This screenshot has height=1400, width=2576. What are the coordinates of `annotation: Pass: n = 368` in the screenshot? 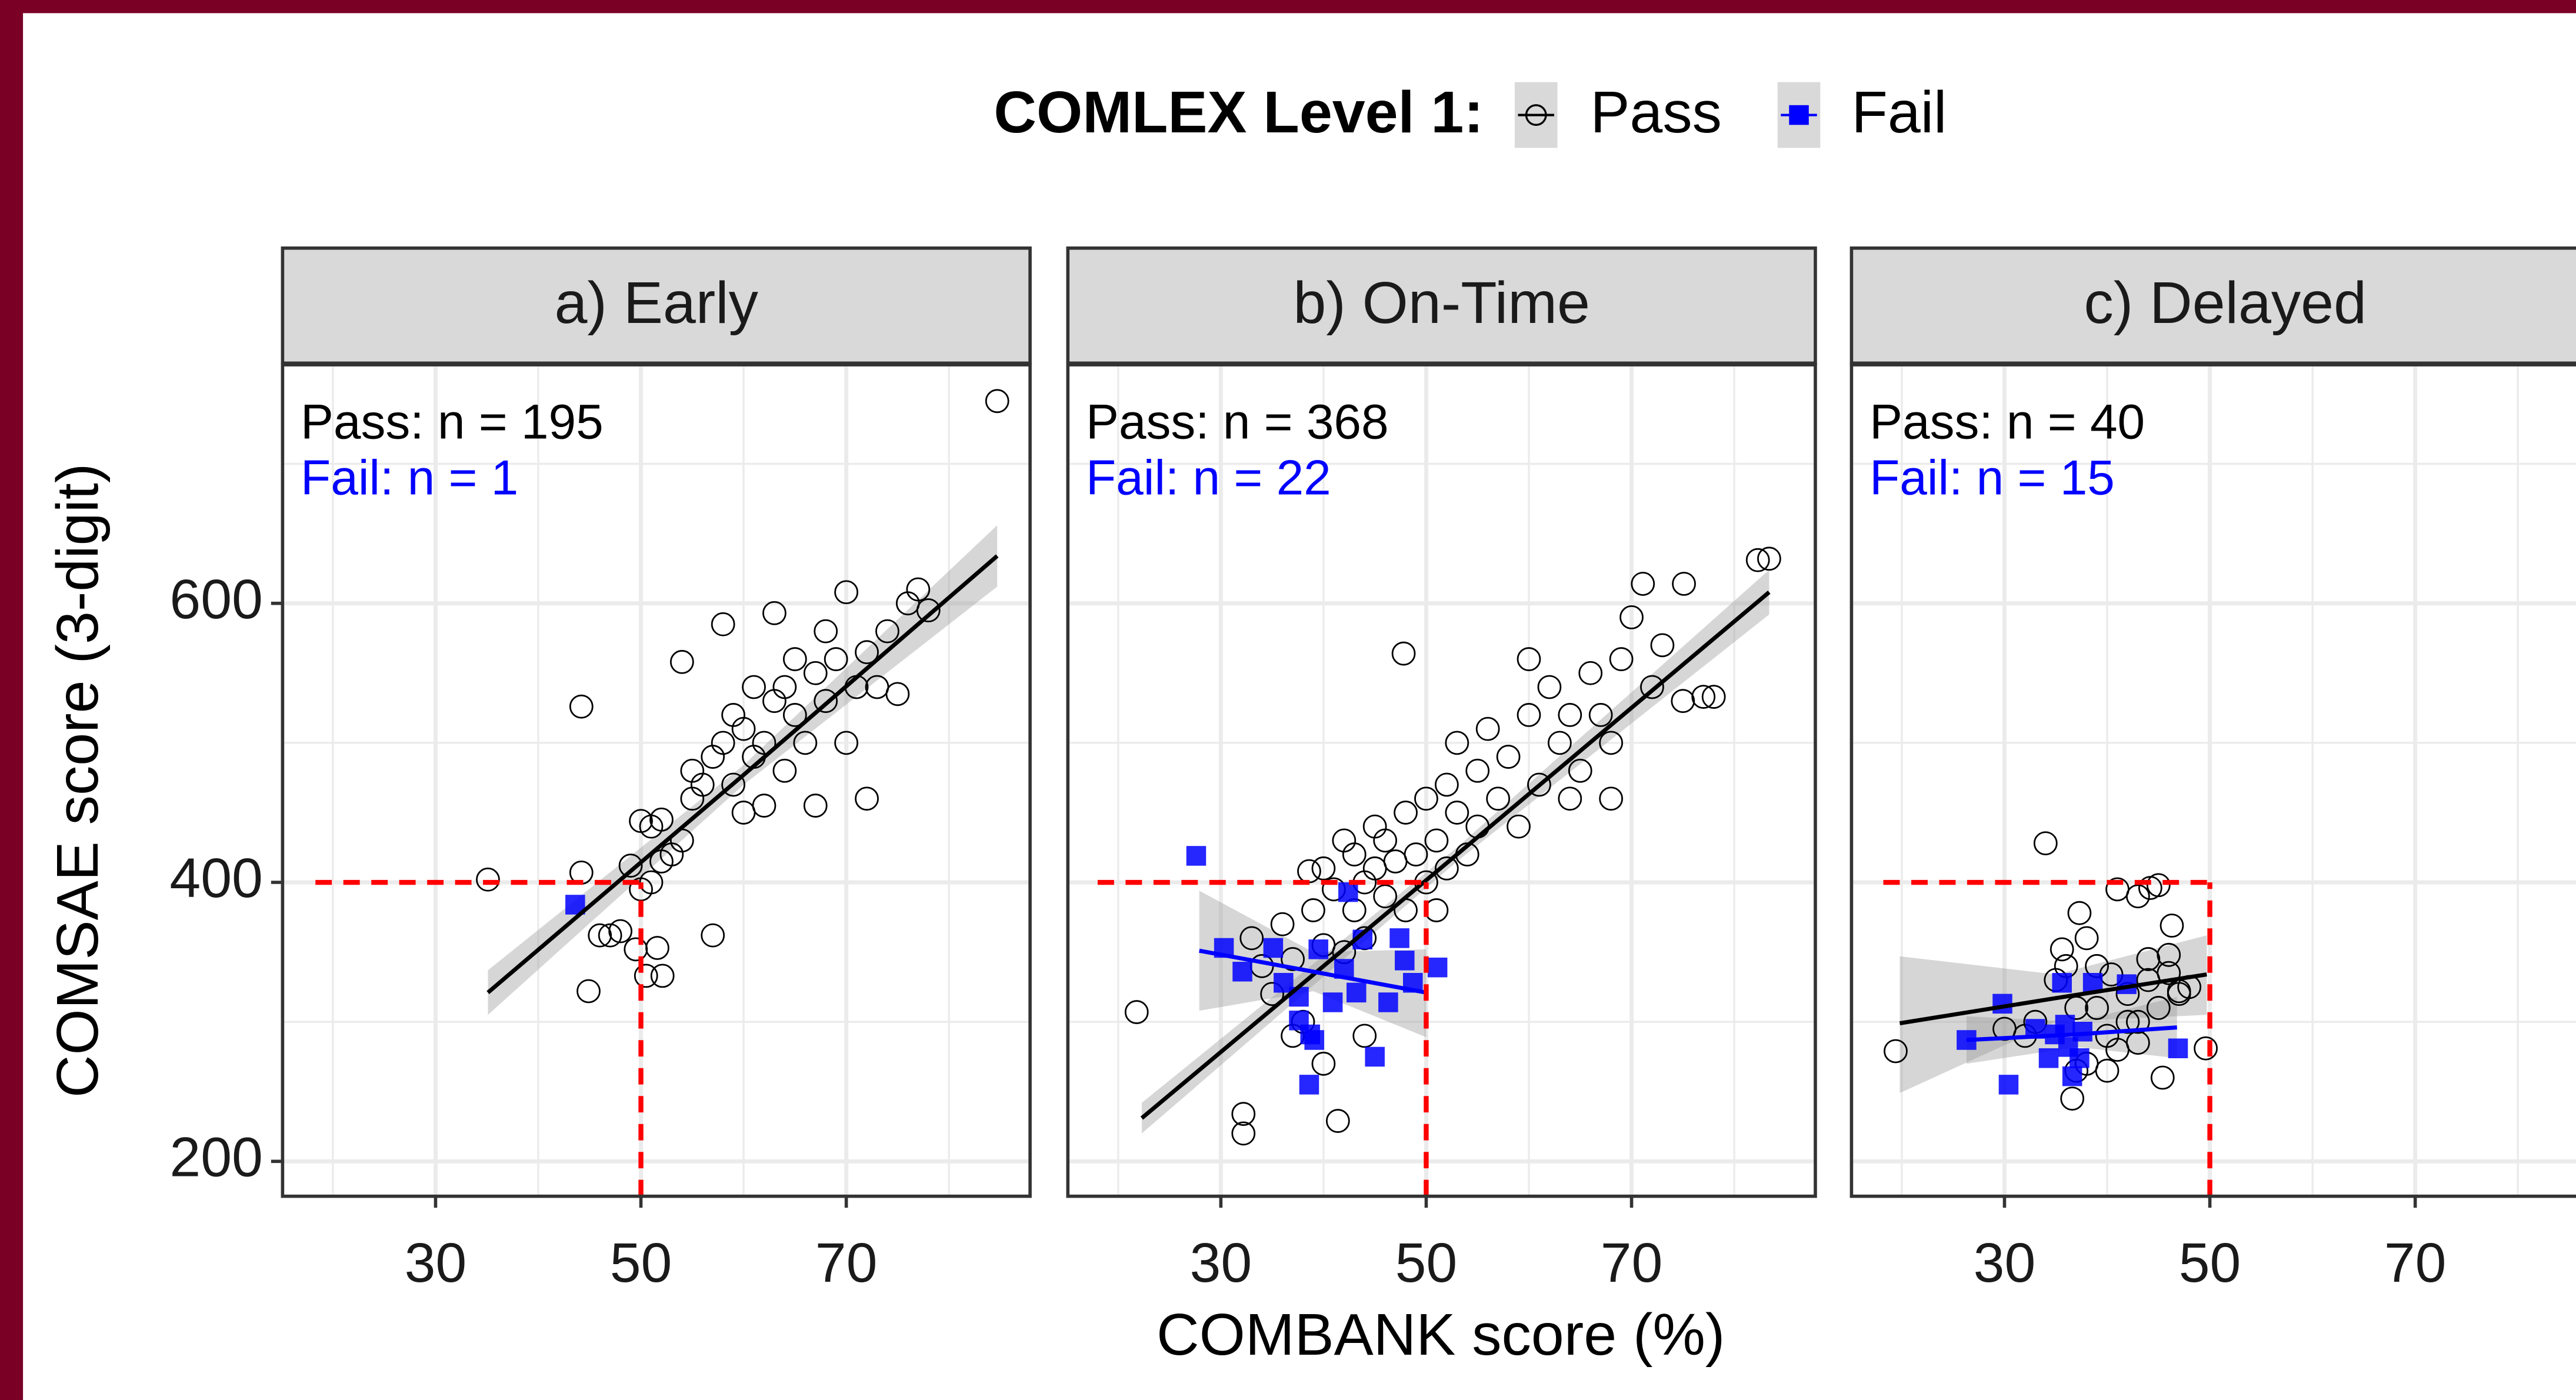 It's located at (1237, 421).